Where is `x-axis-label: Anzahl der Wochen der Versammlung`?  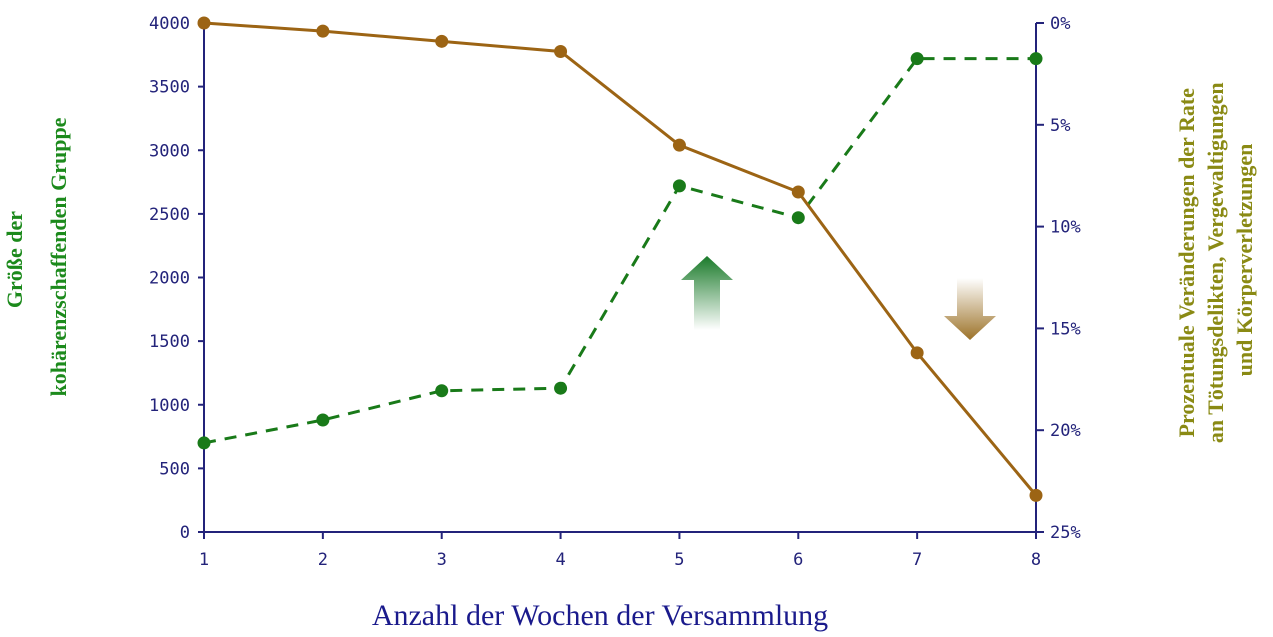
x-axis-label: Anzahl der Wochen der Versammlung is located at coordinates (600, 615).